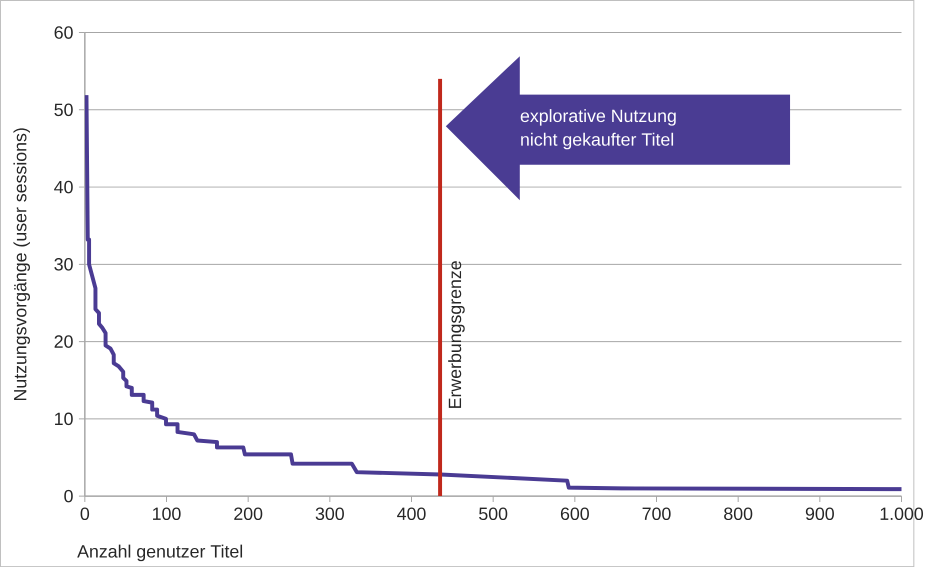  Describe the element at coordinates (456, 334) in the screenshot. I see `ref-line-label: Erwerbungsgrenze` at that location.